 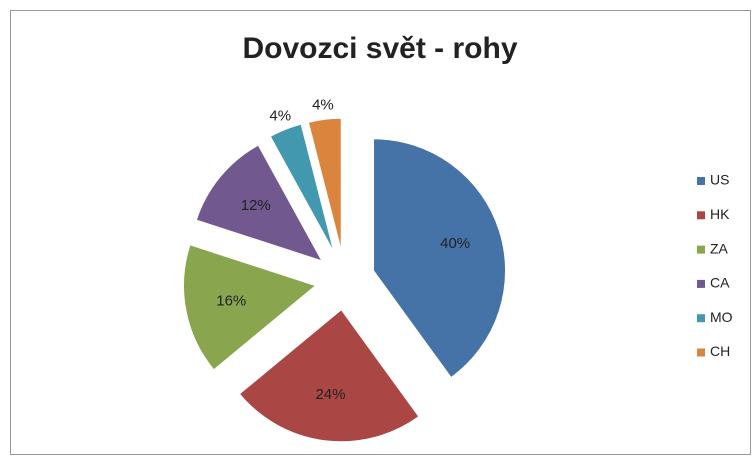 What do you see at coordinates (256, 205) in the screenshot?
I see `data-label: 12%` at bounding box center [256, 205].